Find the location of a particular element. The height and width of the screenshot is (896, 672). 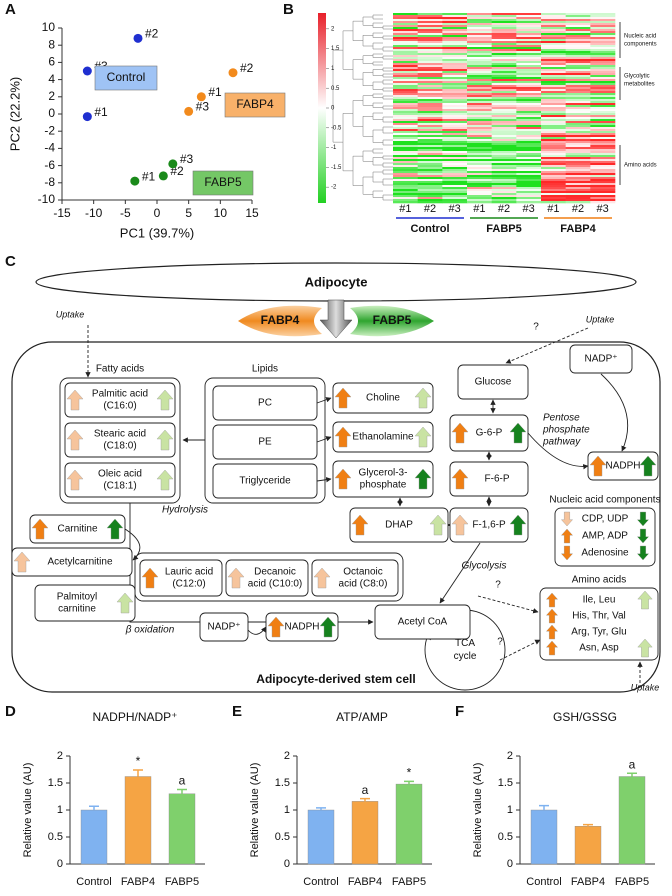

group-label: Control is located at coordinates (429, 229).